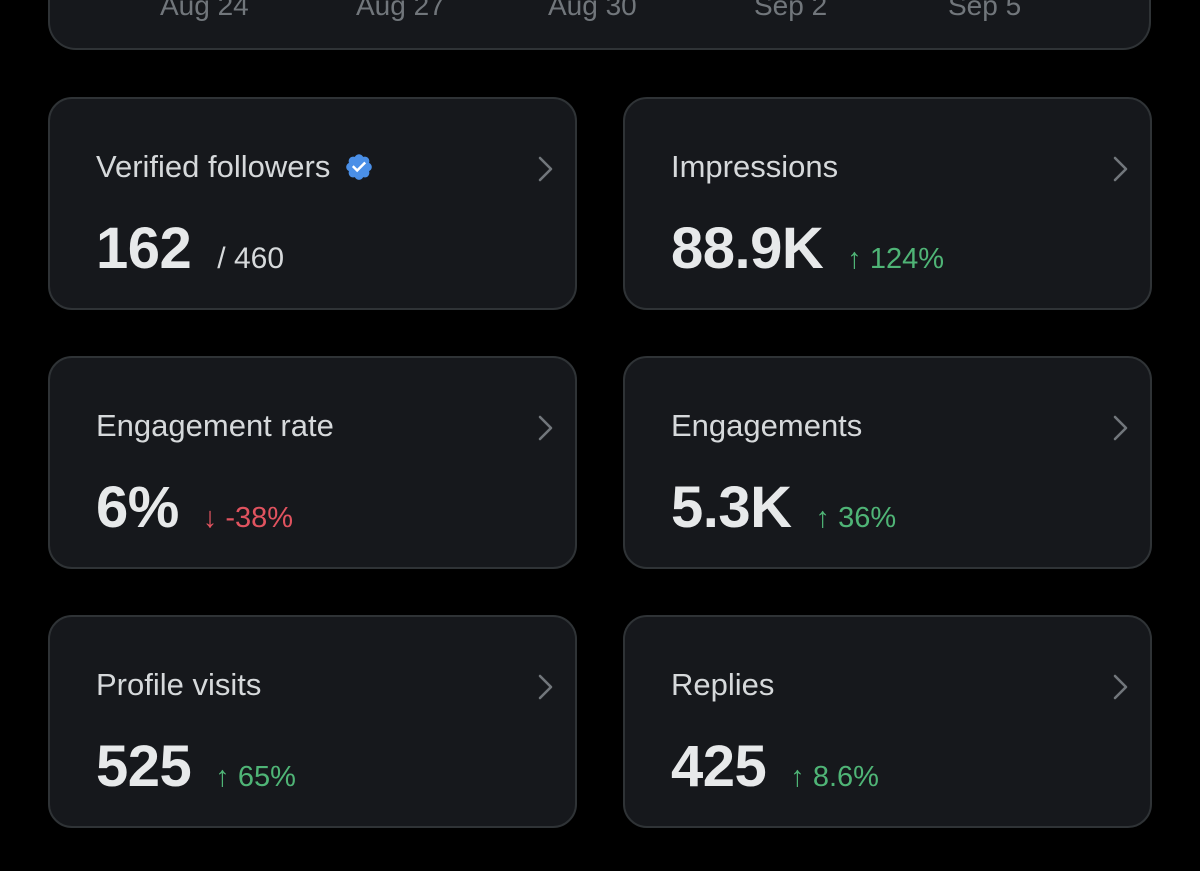 The width and height of the screenshot is (1200, 871). What do you see at coordinates (731, 507) in the screenshot?
I see `metric-value: 5.3K` at bounding box center [731, 507].